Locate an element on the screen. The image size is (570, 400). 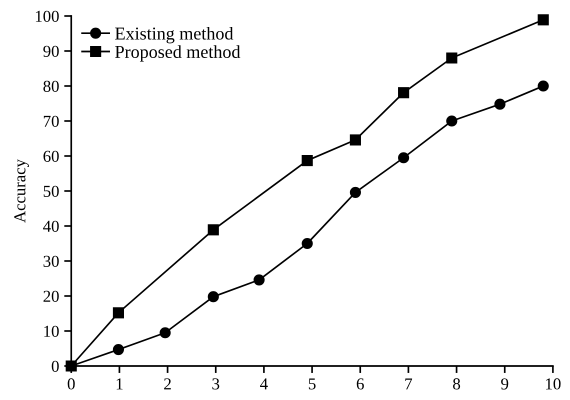
y-tick-label: 100 is located at coordinates (47, 16).